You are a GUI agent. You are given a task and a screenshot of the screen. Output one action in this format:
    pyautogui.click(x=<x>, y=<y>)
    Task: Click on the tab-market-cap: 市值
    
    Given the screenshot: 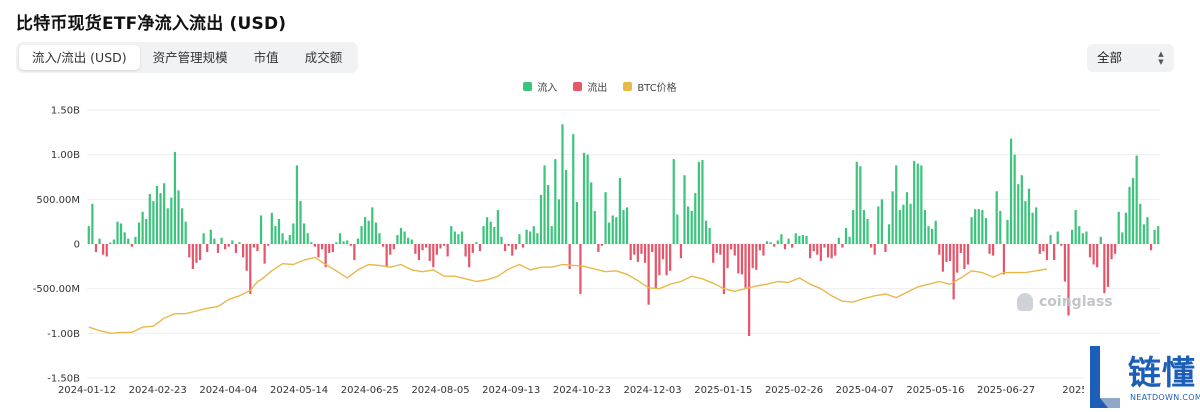 What is the action you would take?
    pyautogui.click(x=266, y=57)
    